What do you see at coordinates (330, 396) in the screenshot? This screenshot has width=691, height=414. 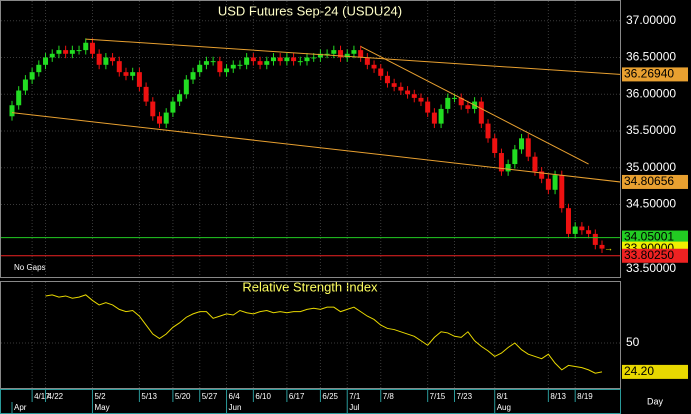 I see `x-tick-label: 6/25` at bounding box center [330, 396].